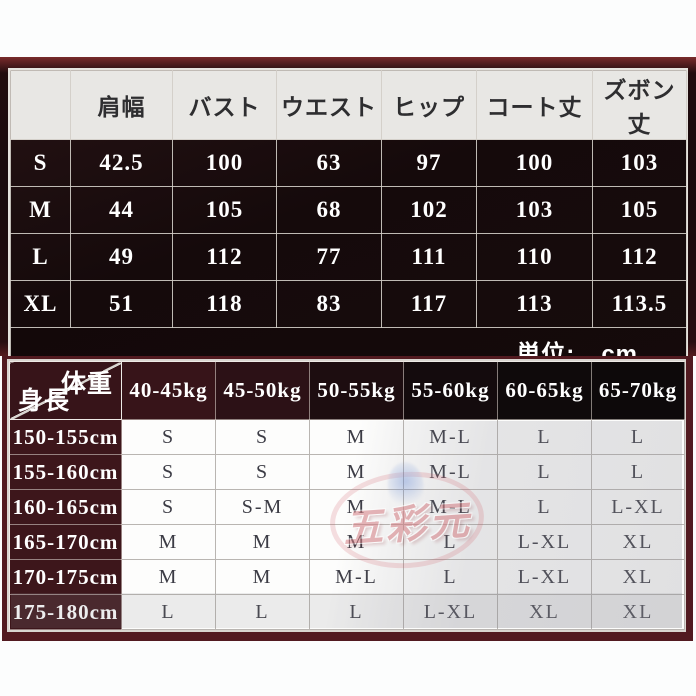  What do you see at coordinates (40, 163) in the screenshot?
I see `size-label: S` at bounding box center [40, 163].